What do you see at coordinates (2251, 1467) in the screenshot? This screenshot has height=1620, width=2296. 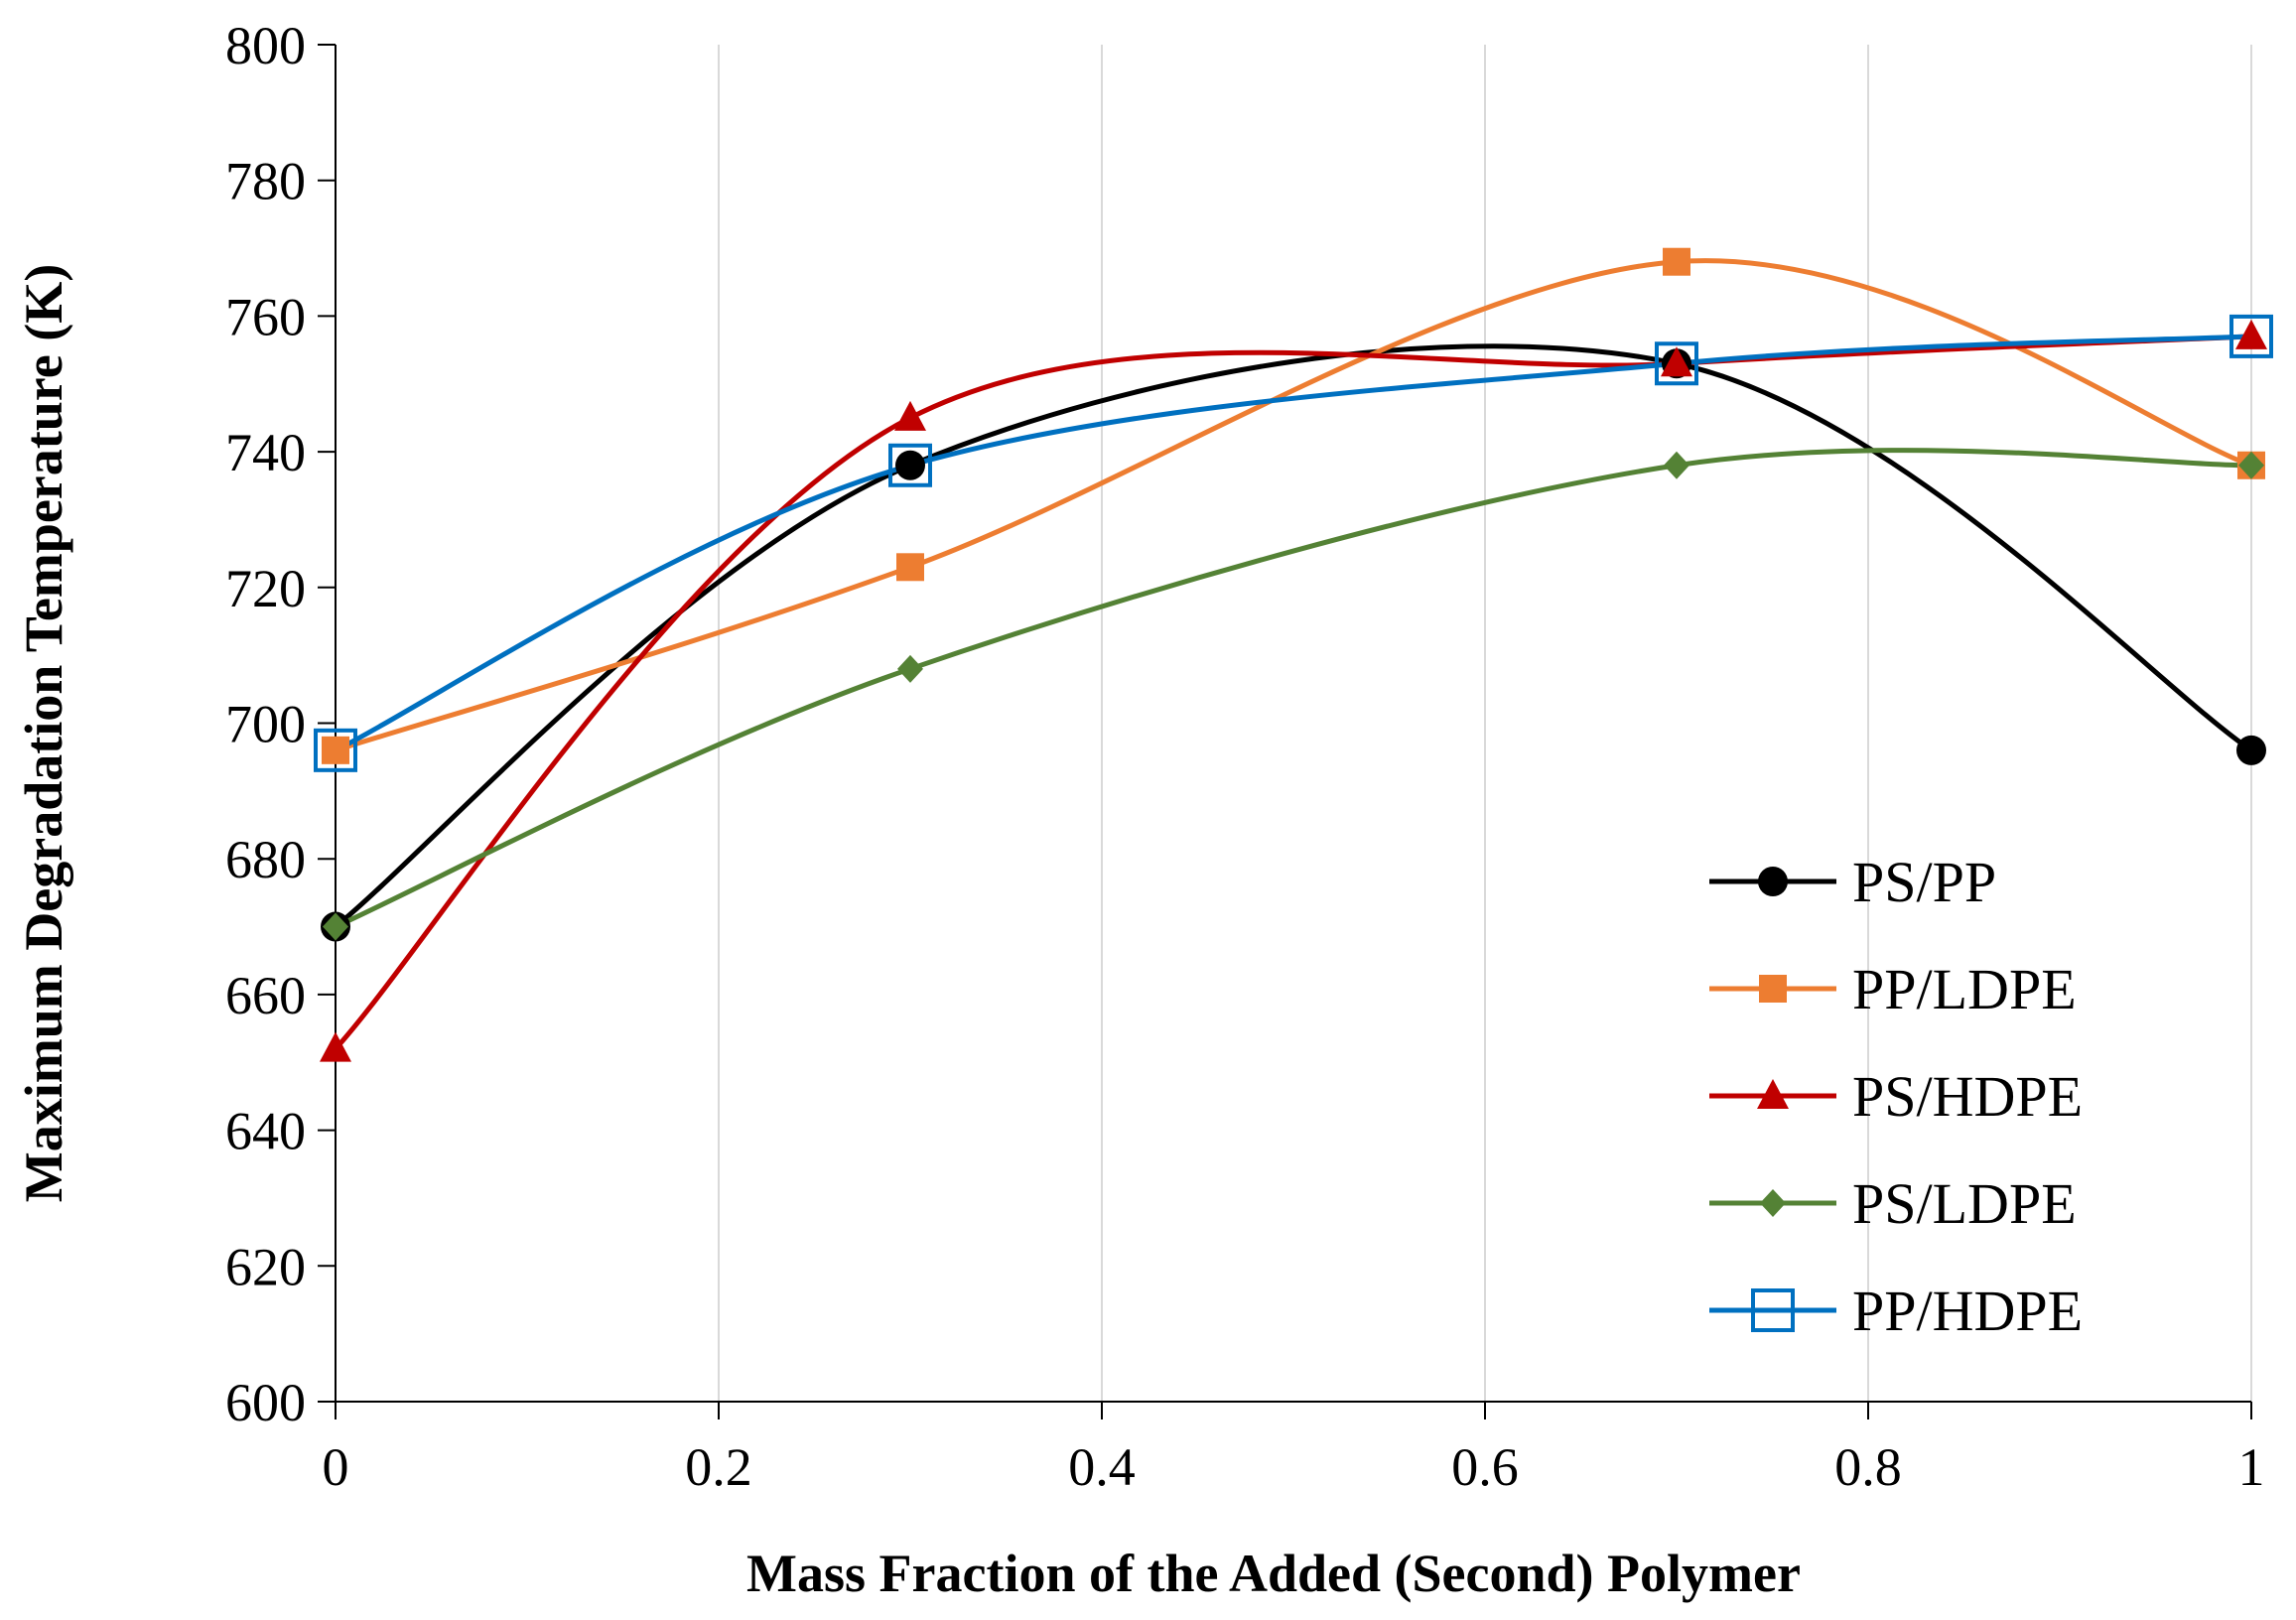 I see `x-tick-label: 1` at bounding box center [2251, 1467].